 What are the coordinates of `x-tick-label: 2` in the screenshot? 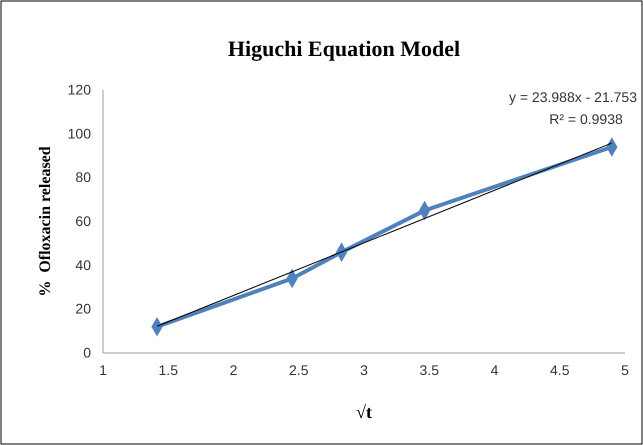 It's located at (234, 370).